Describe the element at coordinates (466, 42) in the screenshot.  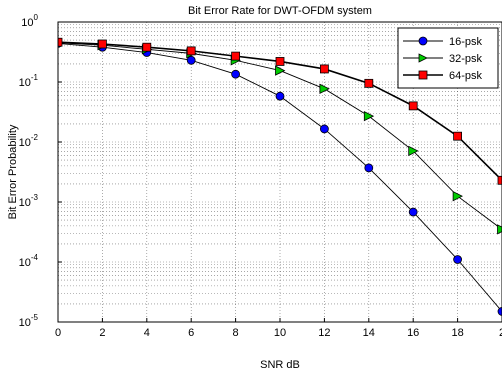
I see `legend-label: 16-psk` at that location.